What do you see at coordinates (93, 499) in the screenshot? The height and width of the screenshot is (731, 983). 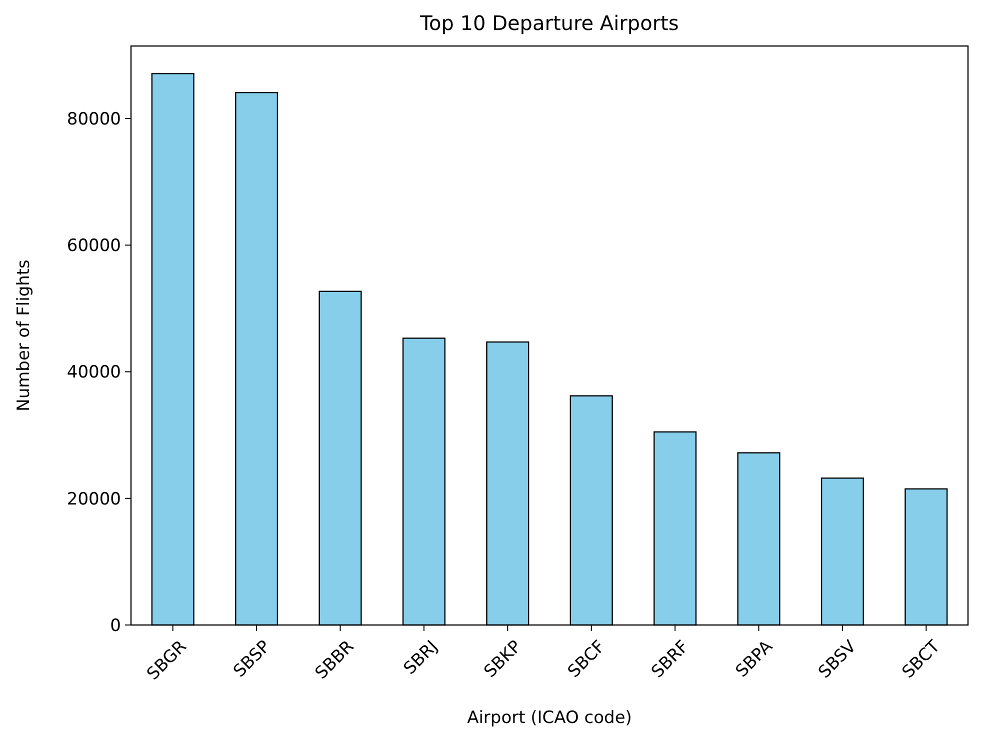 I see `y-tick-label: 20000` at bounding box center [93, 499].